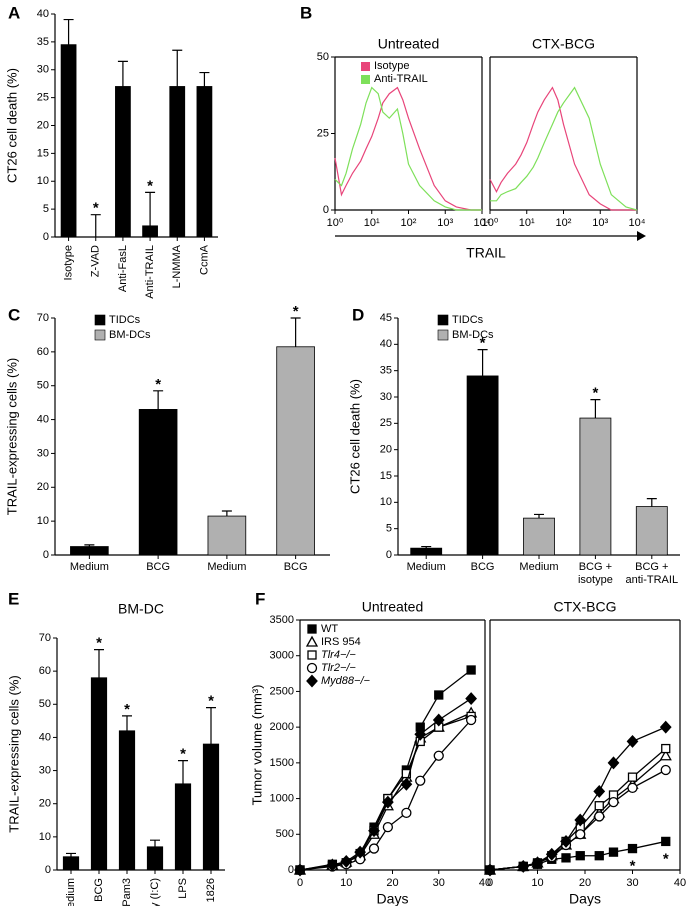  Describe the element at coordinates (652, 573) in the screenshot. I see `x-tick-label-box: BCG + anti-TRAIL` at that location.